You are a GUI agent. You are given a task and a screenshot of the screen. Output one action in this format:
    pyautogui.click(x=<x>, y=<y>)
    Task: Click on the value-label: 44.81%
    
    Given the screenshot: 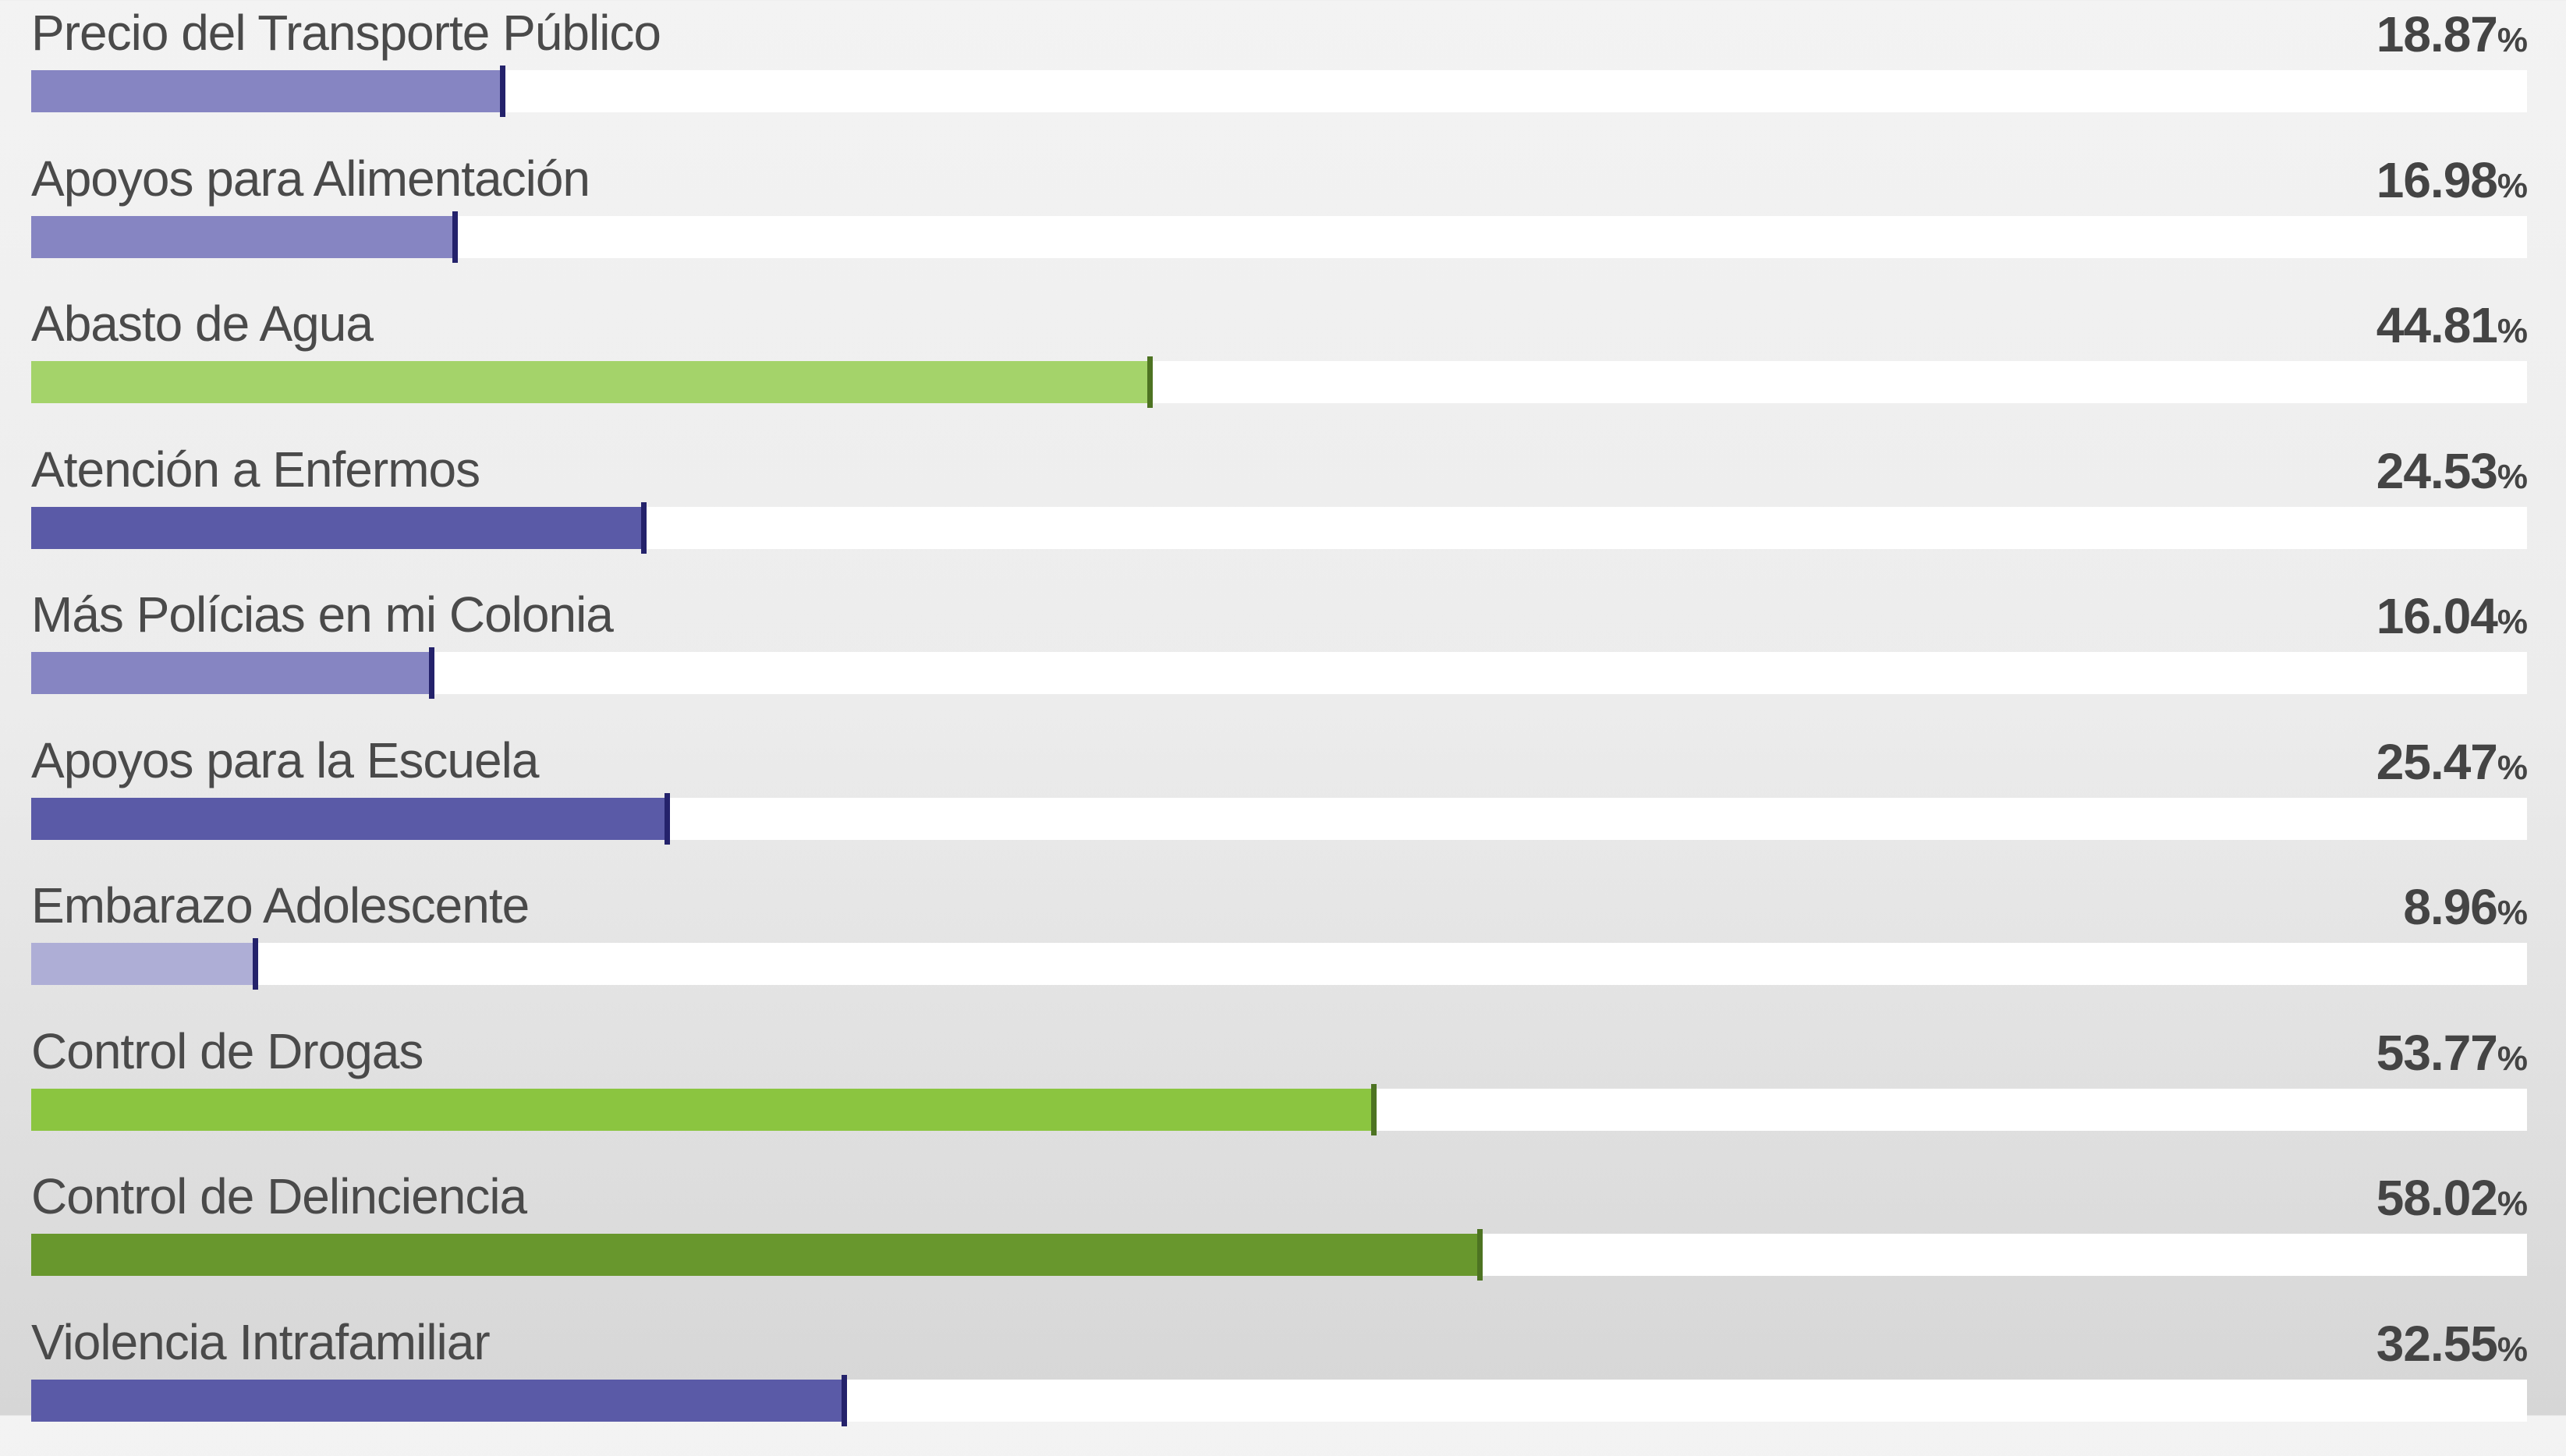 What is the action you would take?
    pyautogui.click(x=2452, y=328)
    